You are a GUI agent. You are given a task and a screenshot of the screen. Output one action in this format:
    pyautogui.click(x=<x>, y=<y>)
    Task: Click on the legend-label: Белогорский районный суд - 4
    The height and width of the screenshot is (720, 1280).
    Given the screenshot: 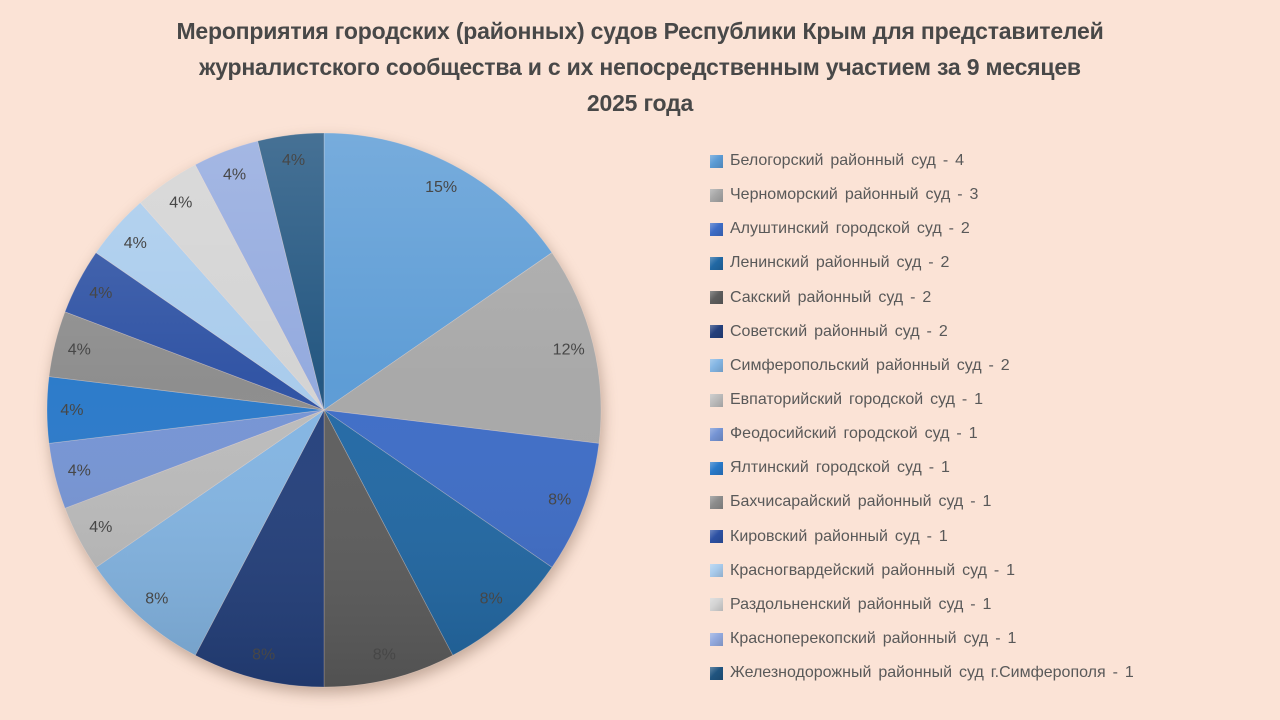 What is the action you would take?
    pyautogui.click(x=847, y=161)
    